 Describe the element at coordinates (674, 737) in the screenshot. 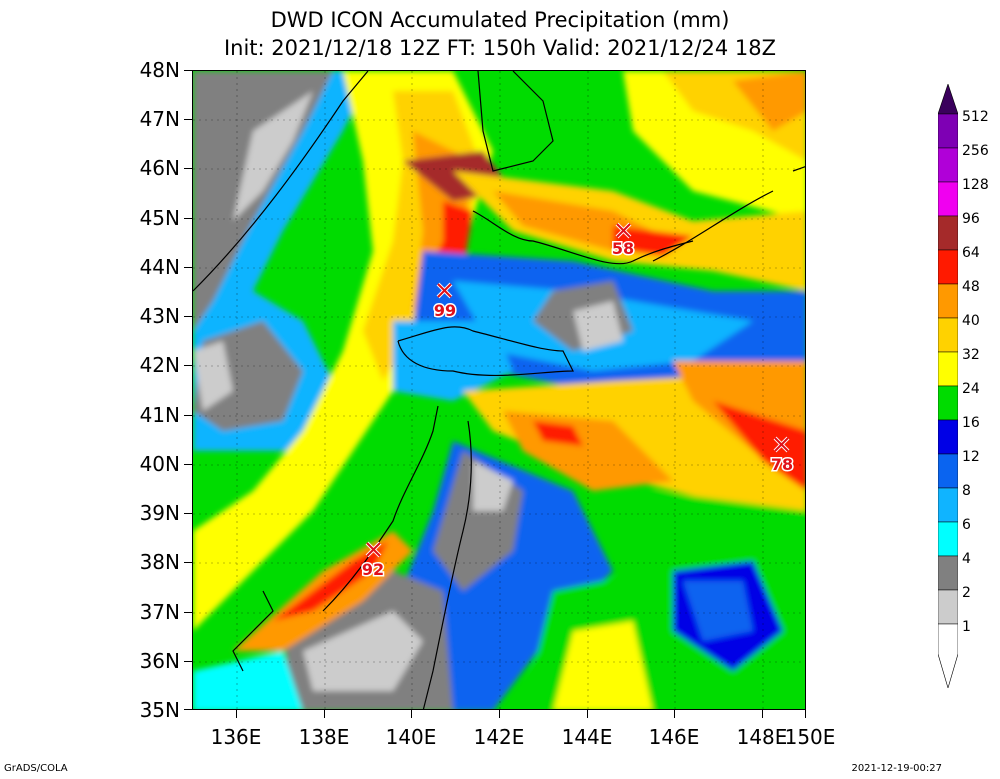

I see `lon-label: 146E` at that location.